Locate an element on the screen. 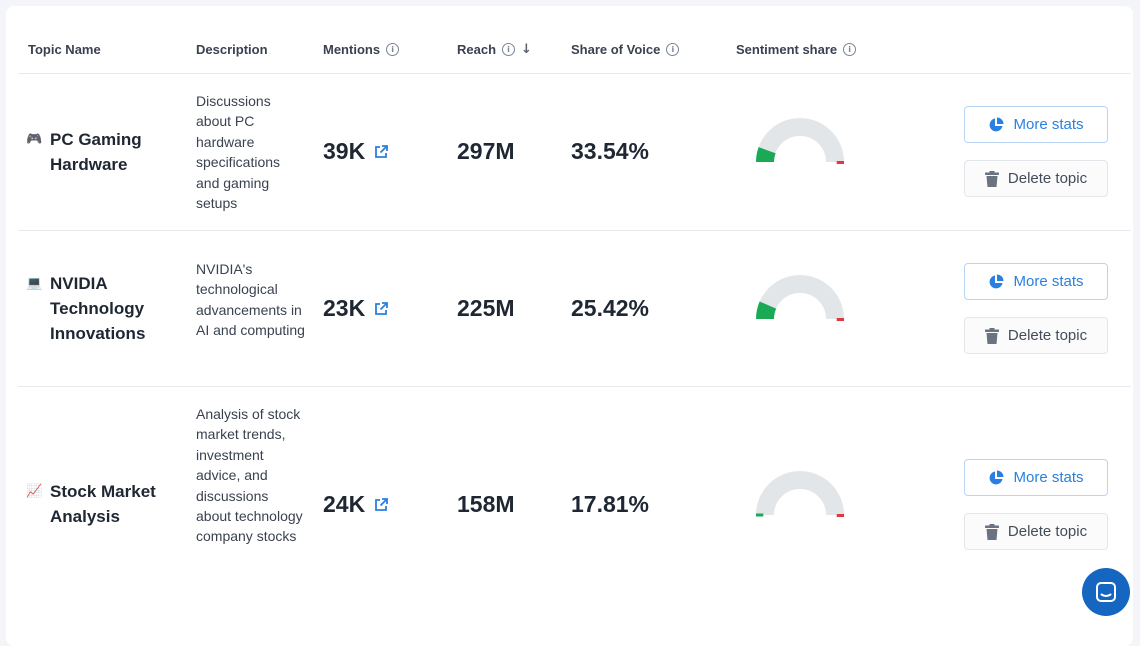 The image size is (1140, 646). mentions-cell: 24K is located at coordinates (356, 504).